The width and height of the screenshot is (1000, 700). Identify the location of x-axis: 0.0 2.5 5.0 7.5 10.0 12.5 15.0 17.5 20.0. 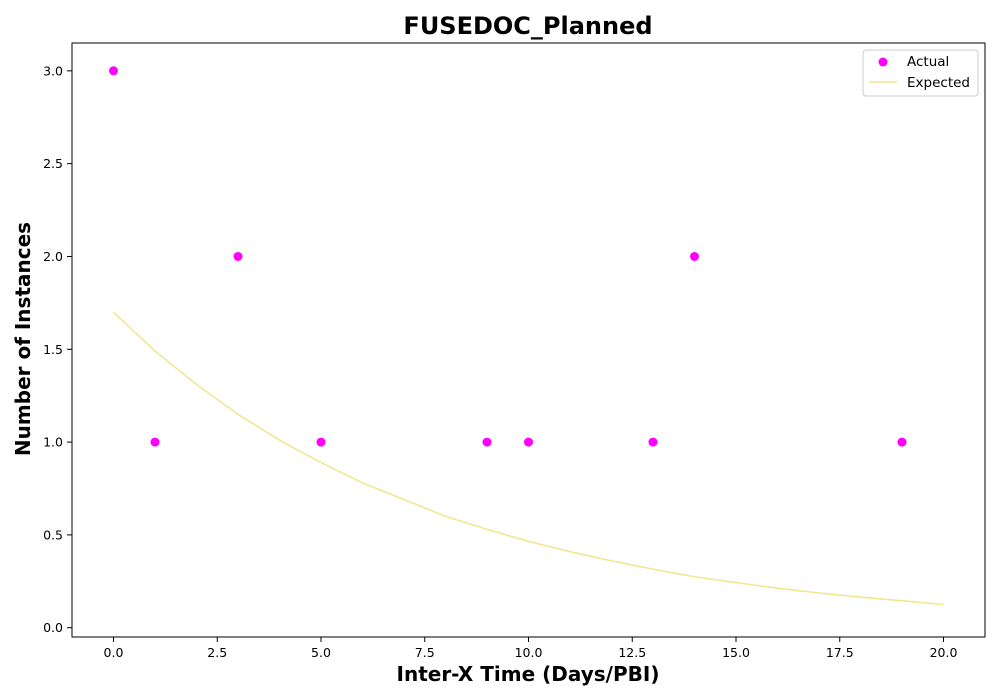
(531, 648).